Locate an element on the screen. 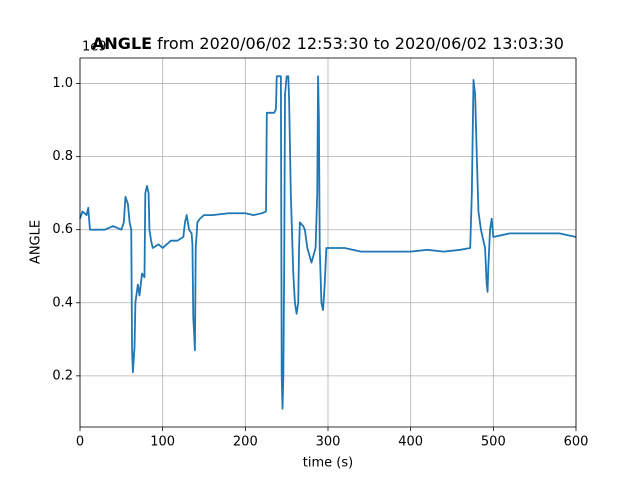  x-tick-label: 300 is located at coordinates (328, 442).